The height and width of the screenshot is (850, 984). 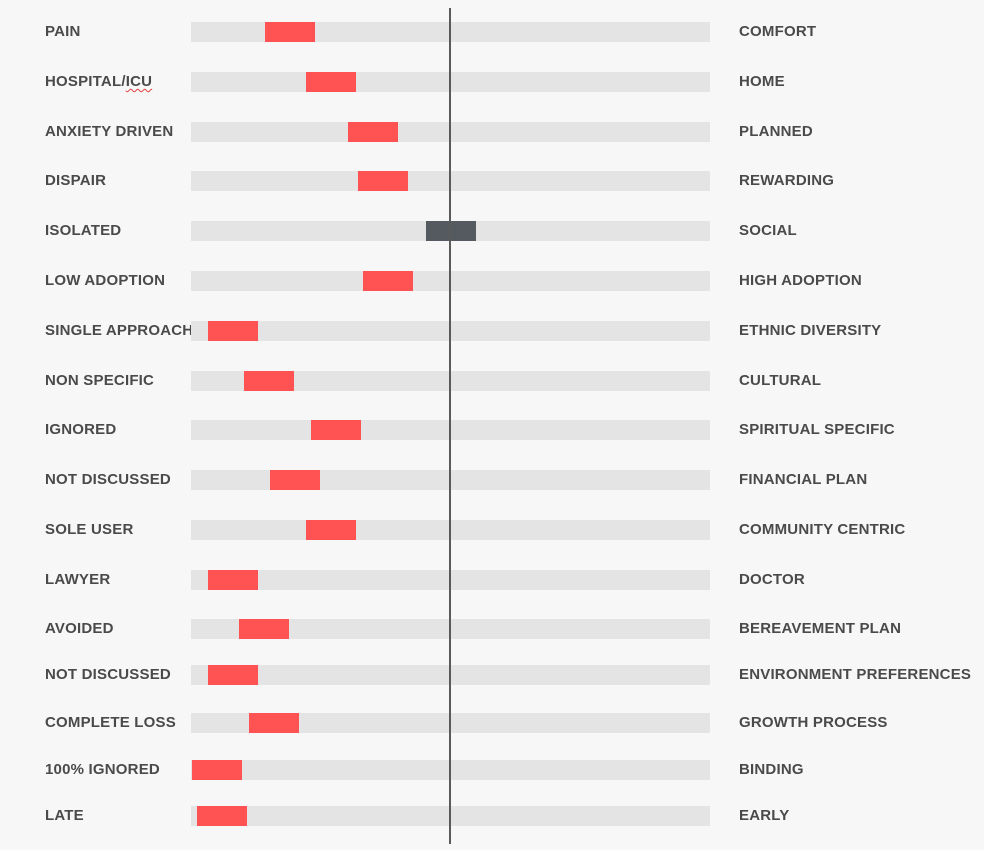 What do you see at coordinates (492, 580) in the screenshot?
I see `scale-row: LAWYER DOCTOR` at bounding box center [492, 580].